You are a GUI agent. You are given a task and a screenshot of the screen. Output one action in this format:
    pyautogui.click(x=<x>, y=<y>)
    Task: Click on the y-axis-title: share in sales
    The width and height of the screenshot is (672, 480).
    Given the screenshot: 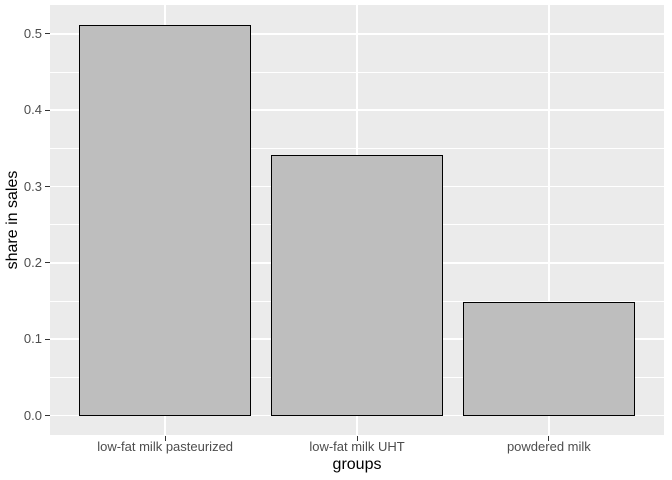 What is the action you would take?
    pyautogui.click(x=12, y=220)
    